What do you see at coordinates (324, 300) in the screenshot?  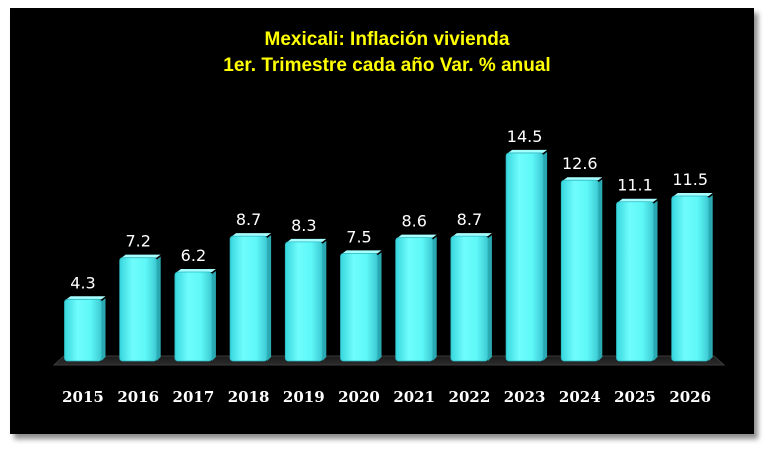 I see `bar-side-2019` at bounding box center [324, 300].